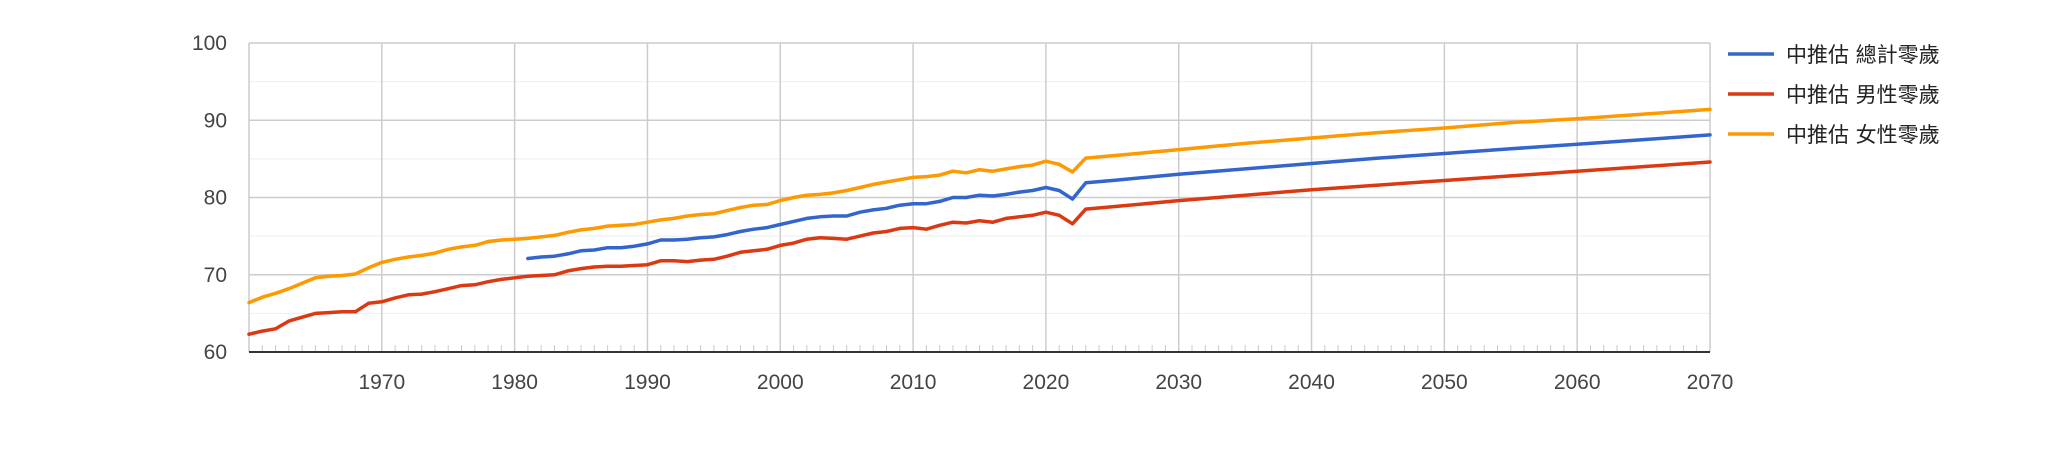  What do you see at coordinates (514, 382) in the screenshot?
I see `x-tick-label: 1980` at bounding box center [514, 382].